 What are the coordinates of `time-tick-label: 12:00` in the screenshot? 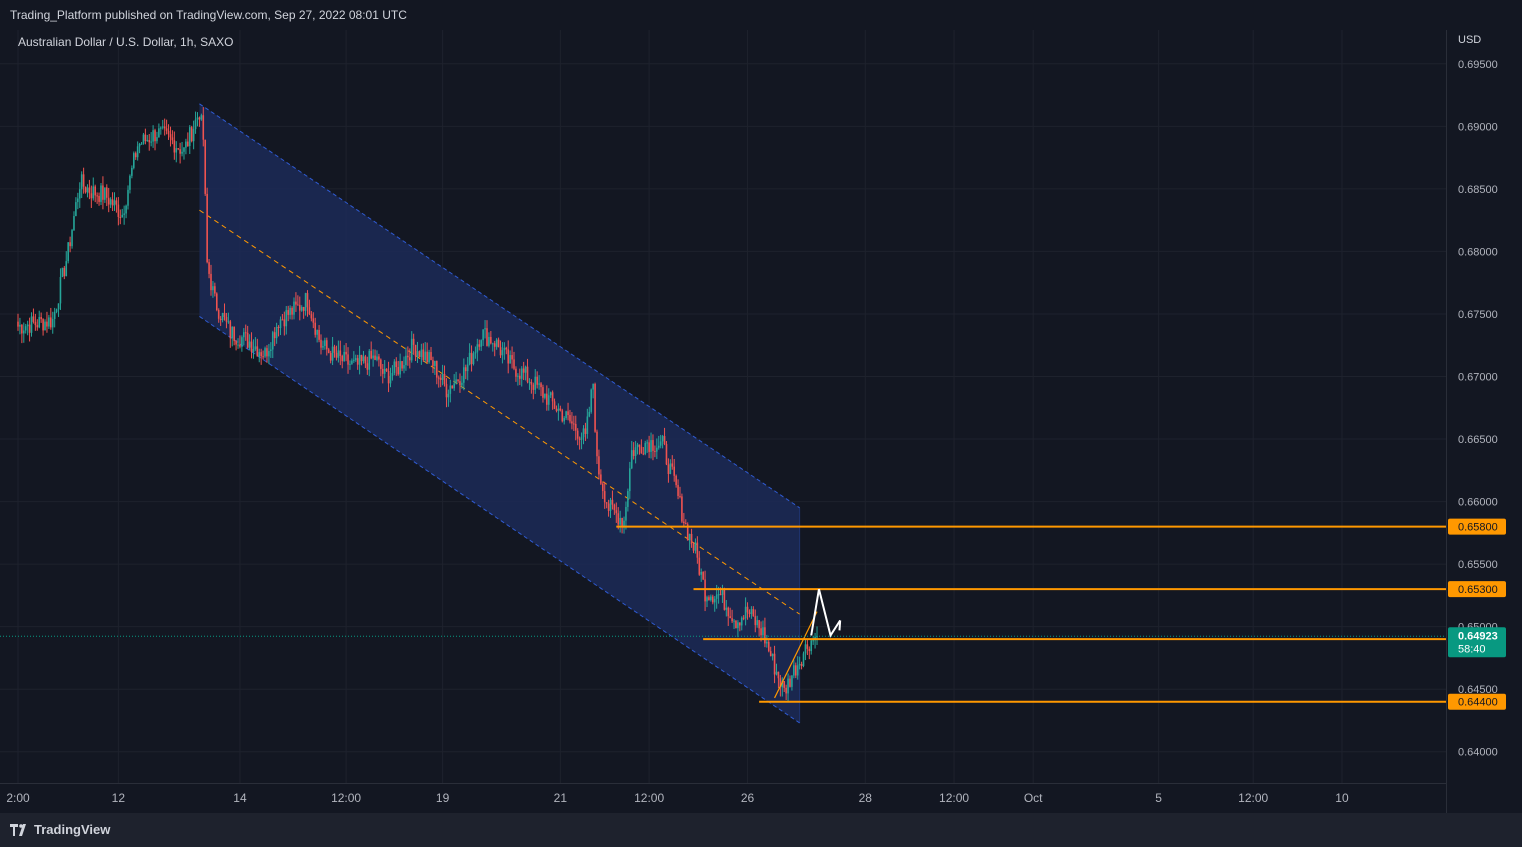 It's located at (954, 798).